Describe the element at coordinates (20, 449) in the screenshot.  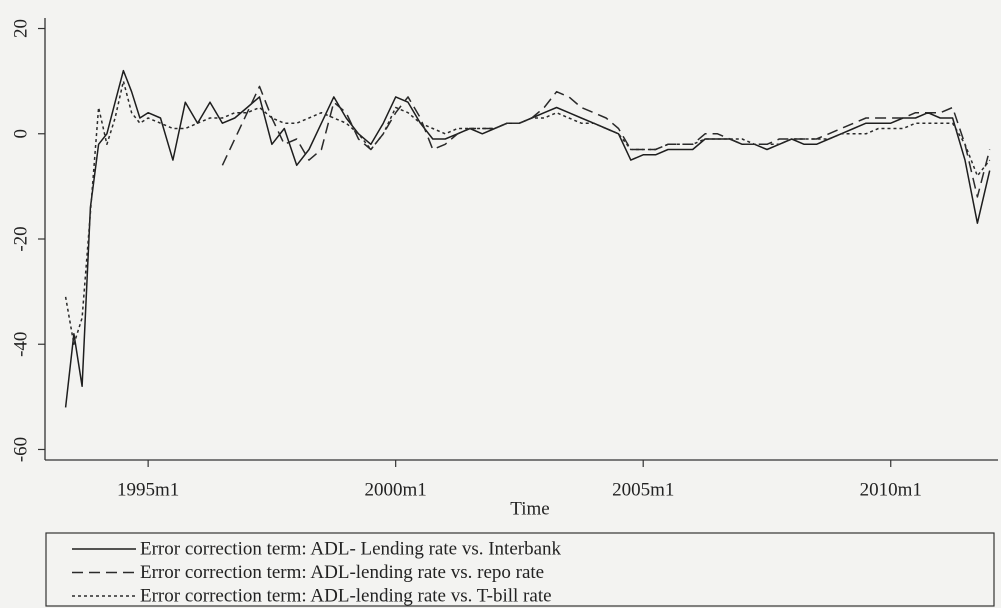
I see `y-tick-label: -60` at that location.